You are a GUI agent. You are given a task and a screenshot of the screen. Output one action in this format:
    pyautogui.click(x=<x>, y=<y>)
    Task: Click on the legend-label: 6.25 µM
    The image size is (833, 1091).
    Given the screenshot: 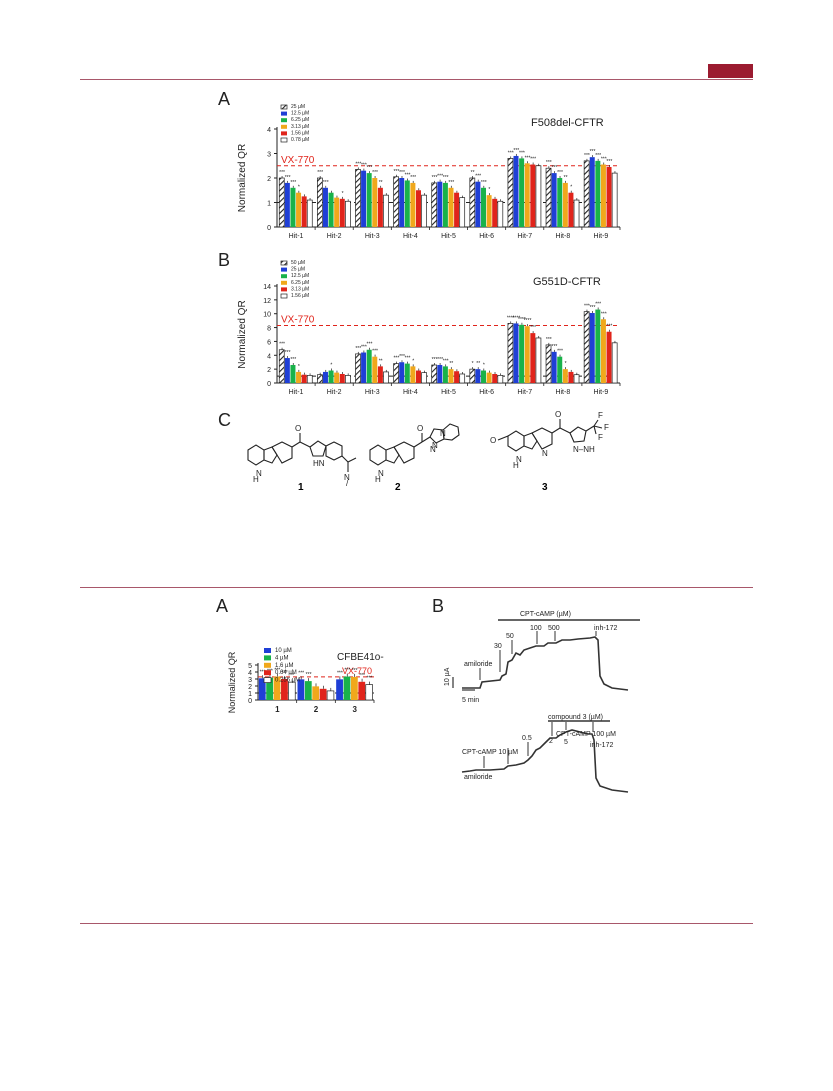 What is the action you would take?
    pyautogui.click(x=300, y=120)
    